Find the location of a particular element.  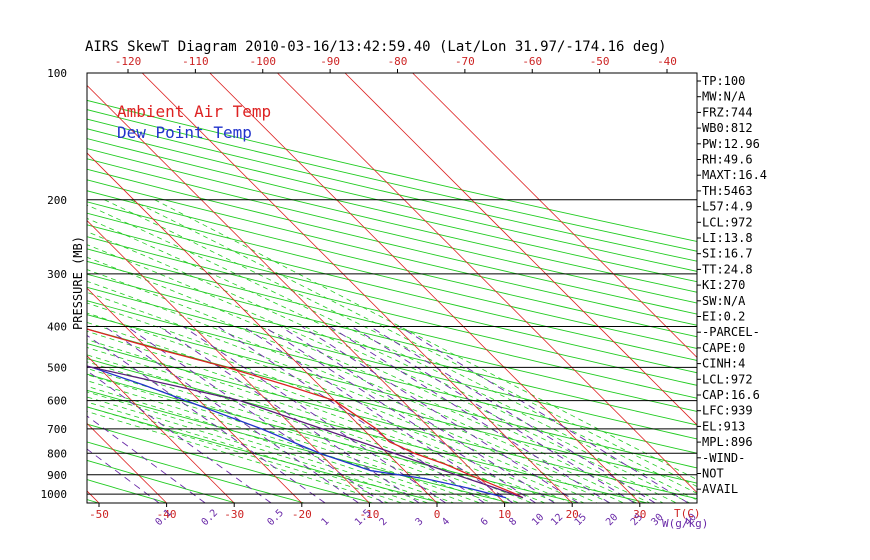

pressure-tick-label: 900 is located at coordinates (57, 475).